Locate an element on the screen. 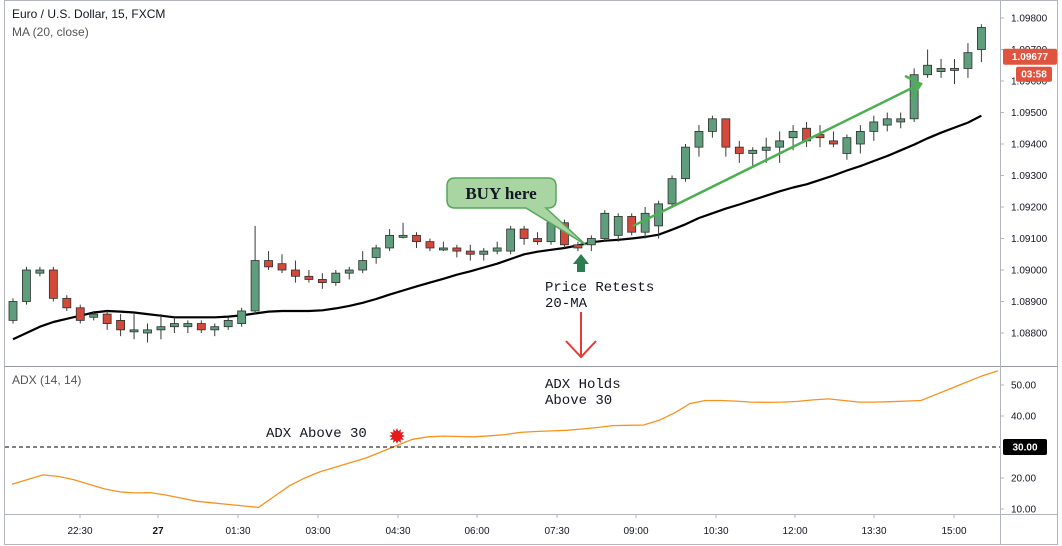 The width and height of the screenshot is (1062, 546). ma-indicator-label: MA (20, close) is located at coordinates (50, 32).